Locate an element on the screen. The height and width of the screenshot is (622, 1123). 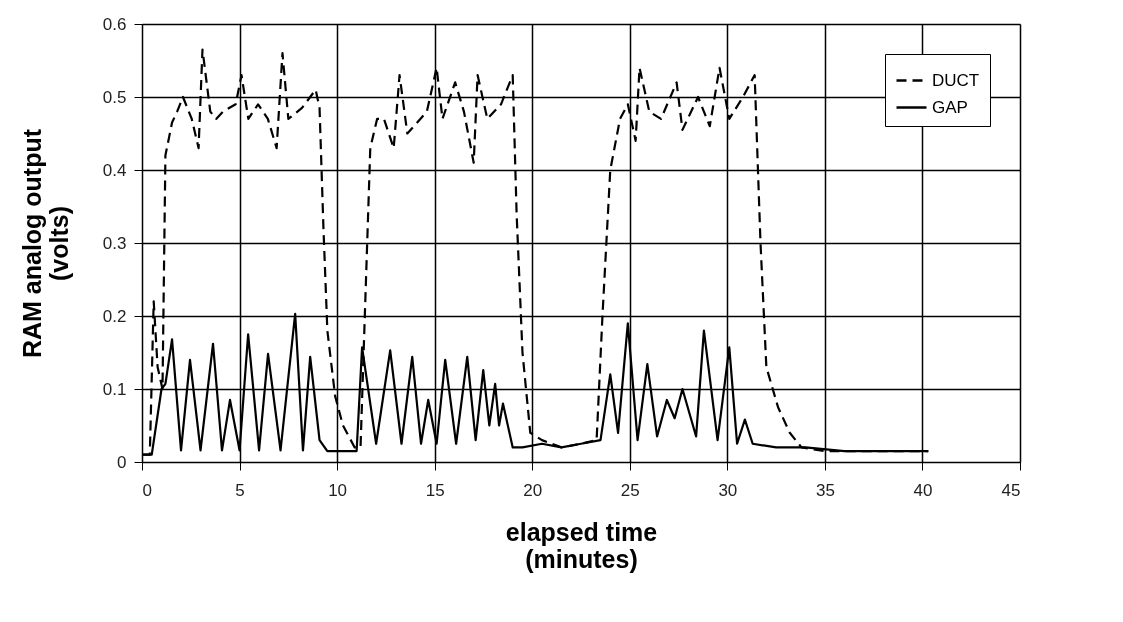
y-tick-label: 0.6 is located at coordinates (114, 24).